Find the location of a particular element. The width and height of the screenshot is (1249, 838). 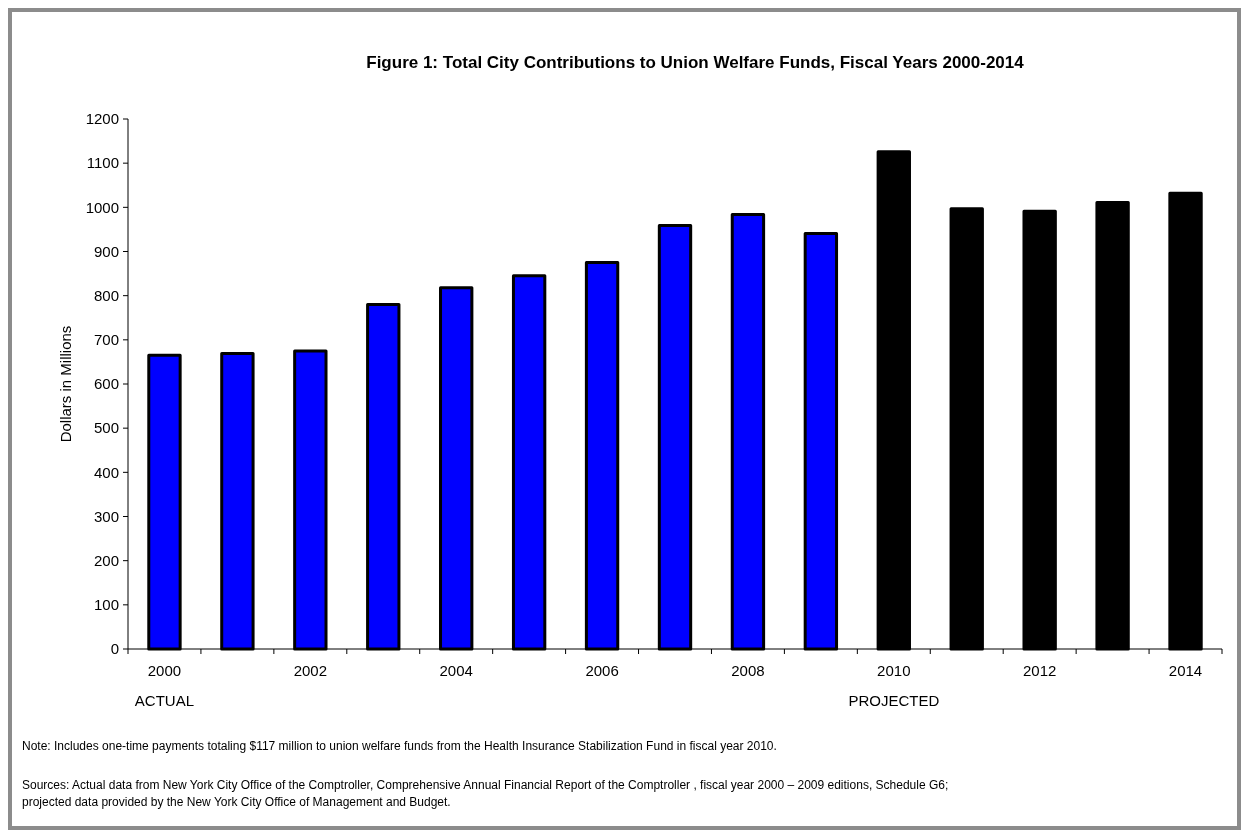

text: Note: Includes one-time payments totaling $117 million to union welfare funds from the Health Insurance Stabilization Fund in fiscal year 2010. is located at coordinates (399, 746).